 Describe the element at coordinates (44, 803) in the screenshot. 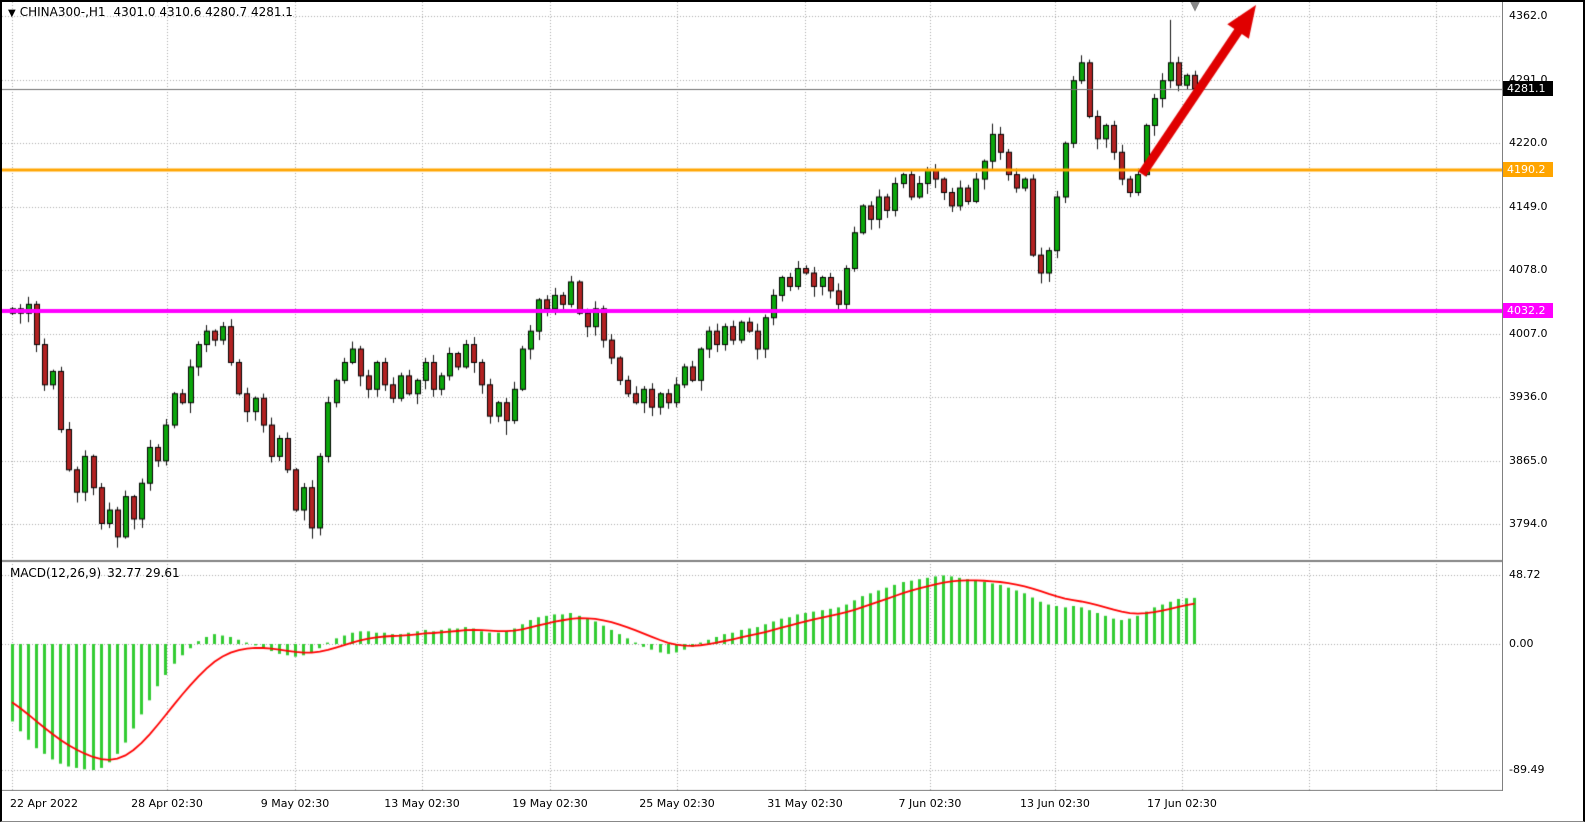

I see `time-axis-label: 22 Apr 2022` at that location.